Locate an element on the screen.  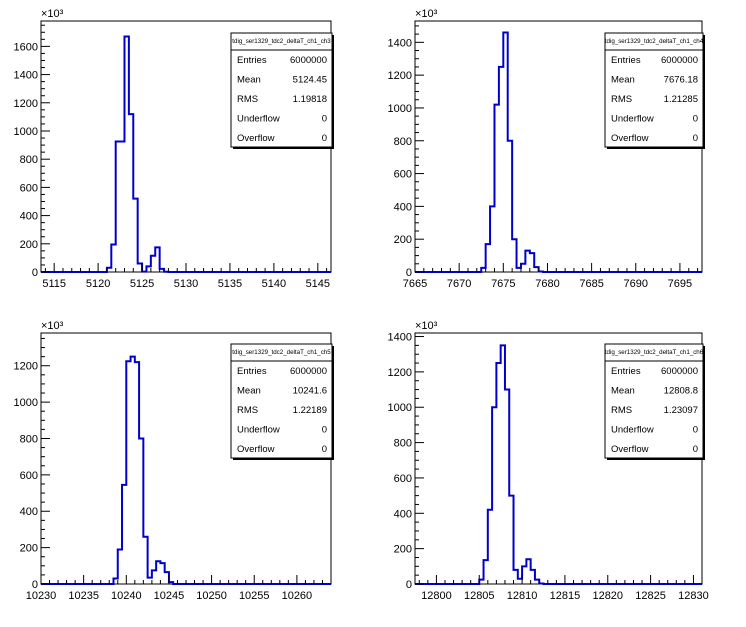
stats-value: 1.19818 is located at coordinates (310, 99).